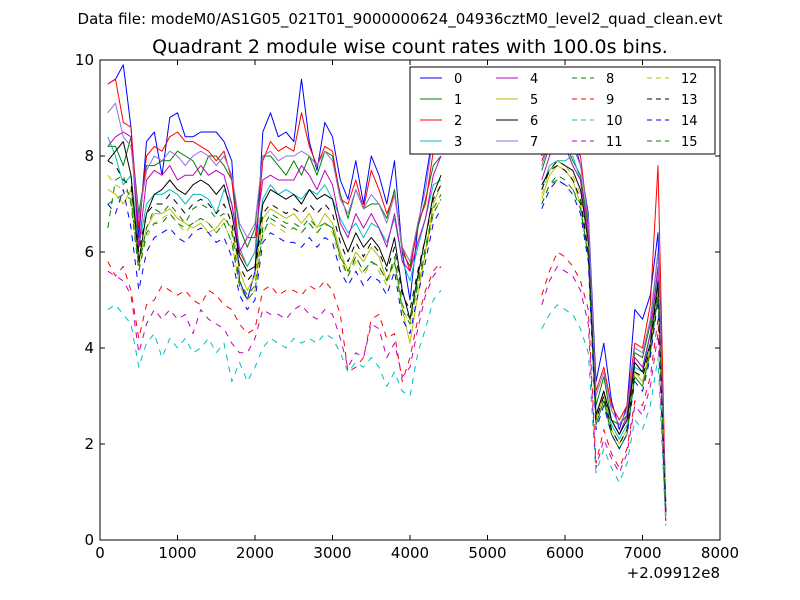  Describe the element at coordinates (458, 142) in the screenshot. I see `legend-label-3: 3` at that location.